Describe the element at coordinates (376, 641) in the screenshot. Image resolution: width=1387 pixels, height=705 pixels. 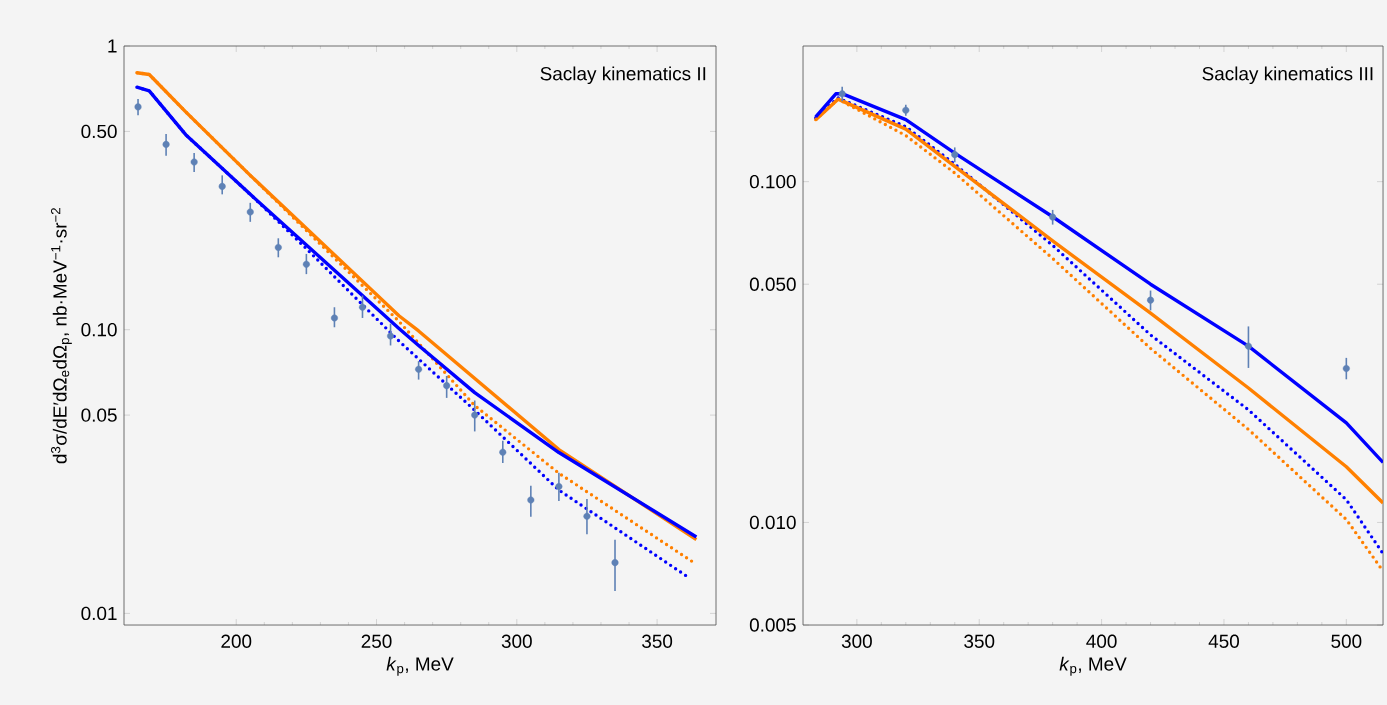
I see `x-tick-label: 250` at that location.